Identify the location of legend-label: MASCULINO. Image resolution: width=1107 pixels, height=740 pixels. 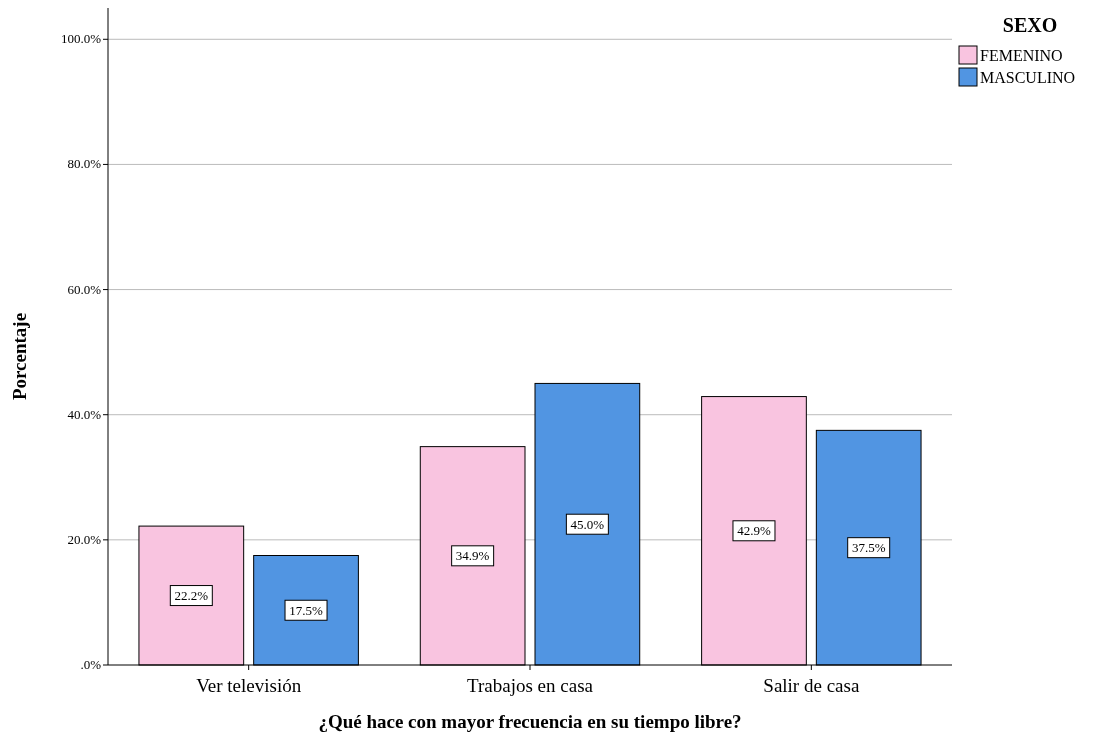
(1028, 77).